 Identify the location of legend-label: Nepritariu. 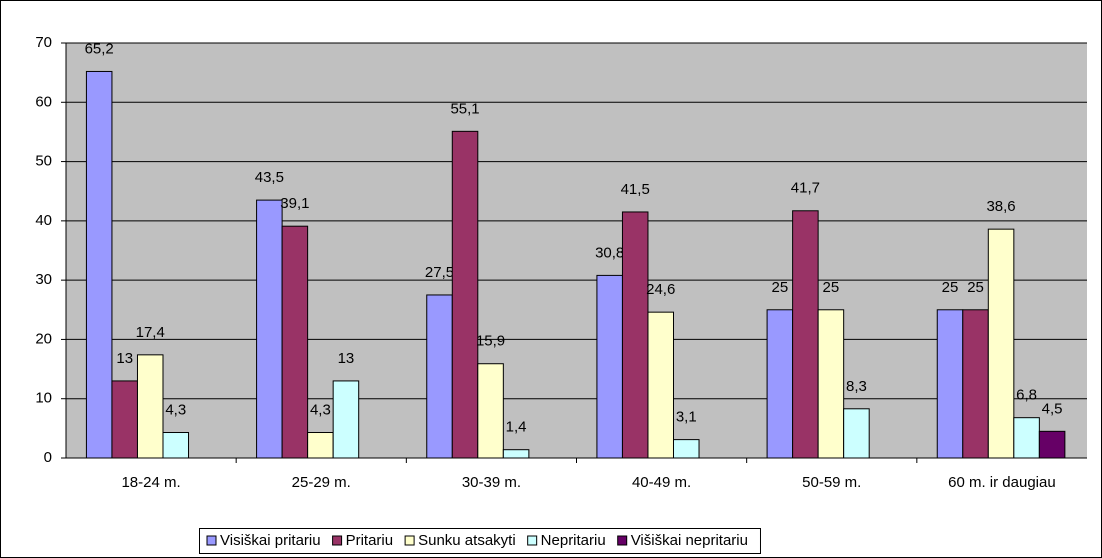
(573, 540).